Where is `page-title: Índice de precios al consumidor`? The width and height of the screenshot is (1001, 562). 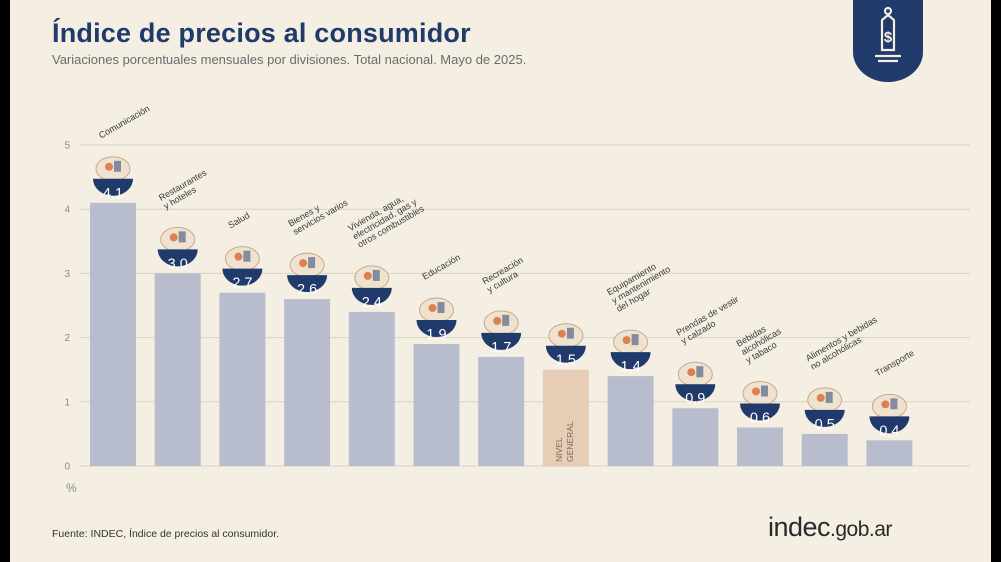
page-title: Índice de precios al consumidor is located at coordinates (261, 33).